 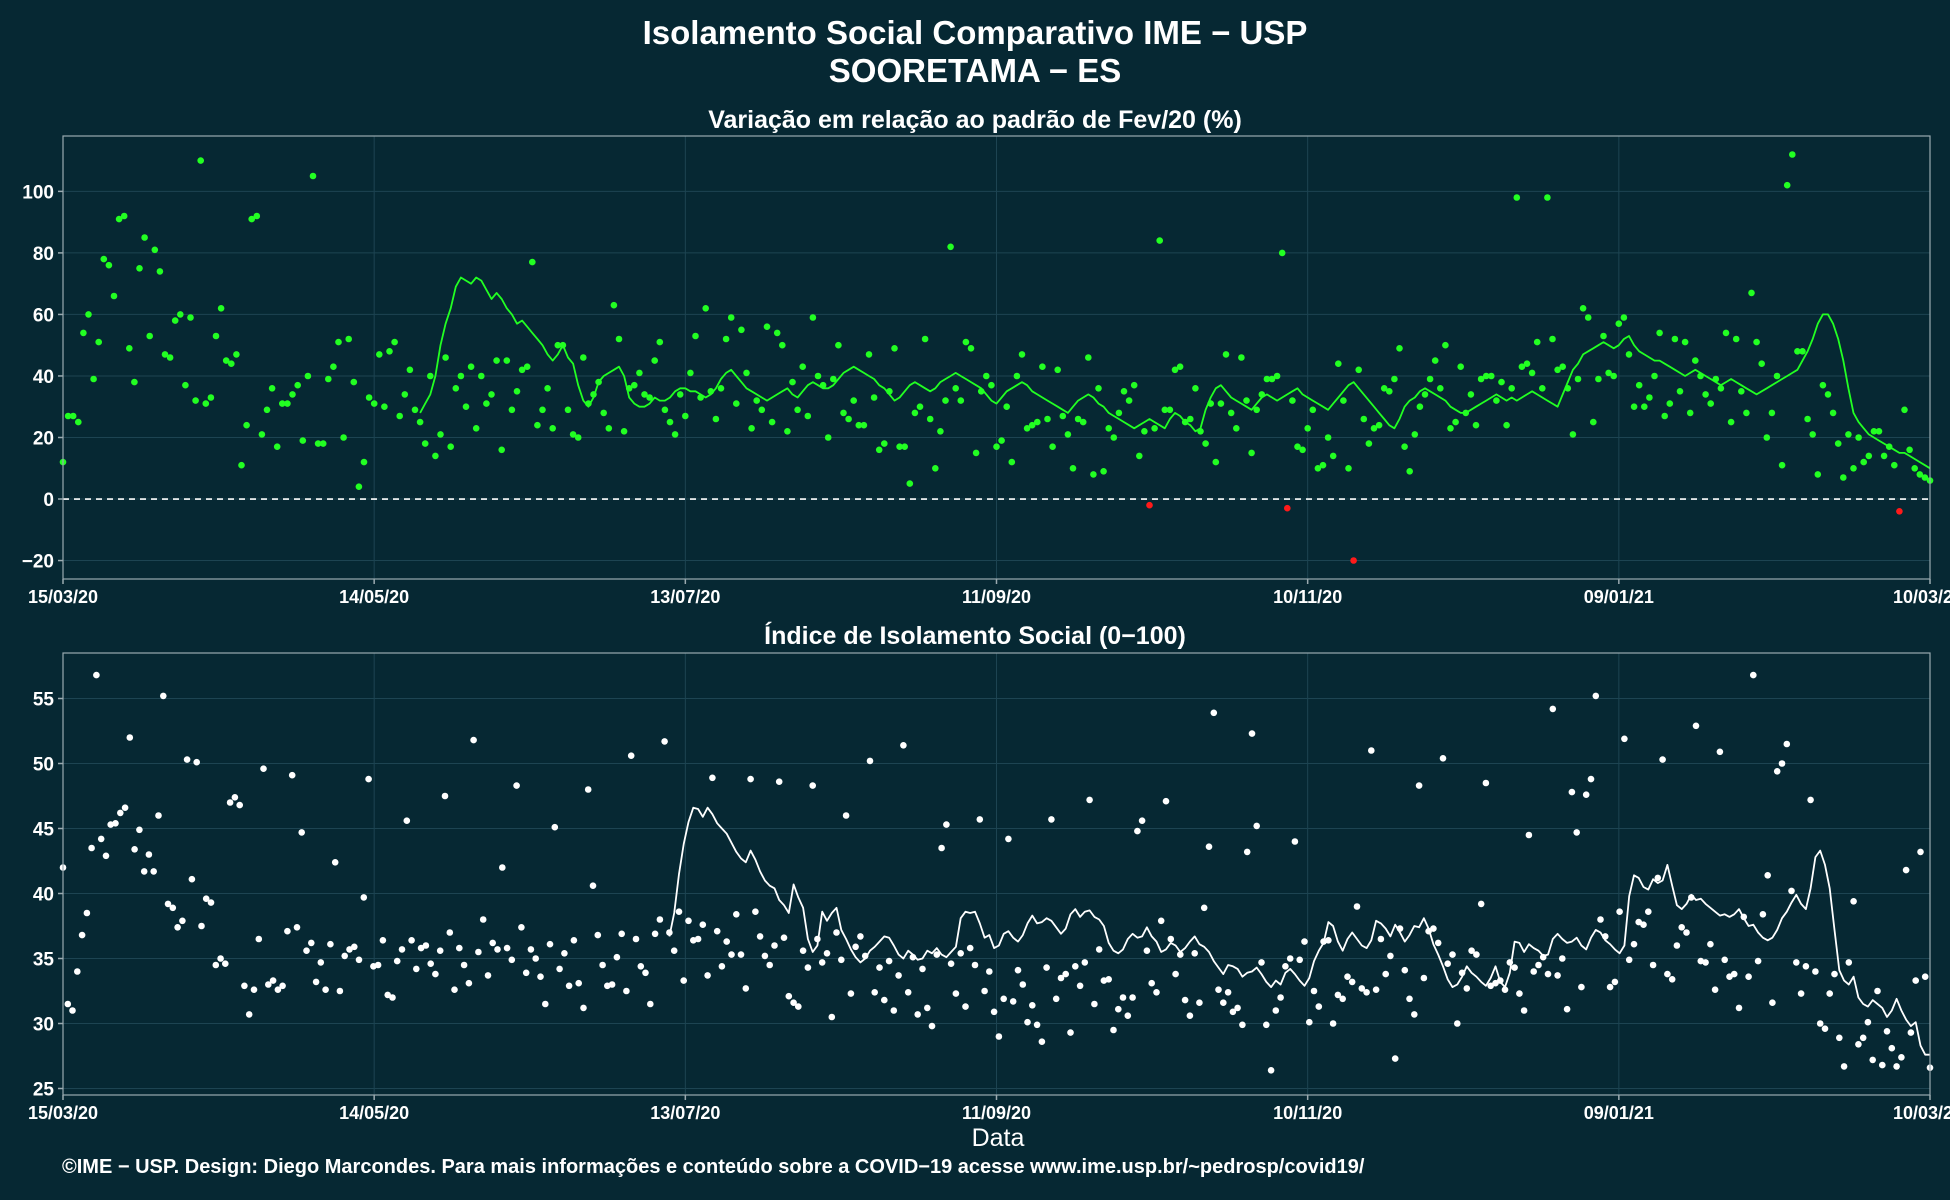 I want to click on y-tick-label: 55, so click(x=44, y=700).